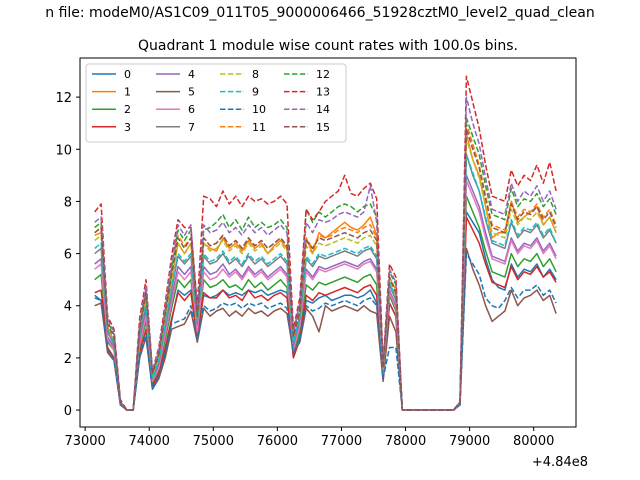  What do you see at coordinates (323, 92) in the screenshot?
I see `legend-label-13: 13` at bounding box center [323, 92].